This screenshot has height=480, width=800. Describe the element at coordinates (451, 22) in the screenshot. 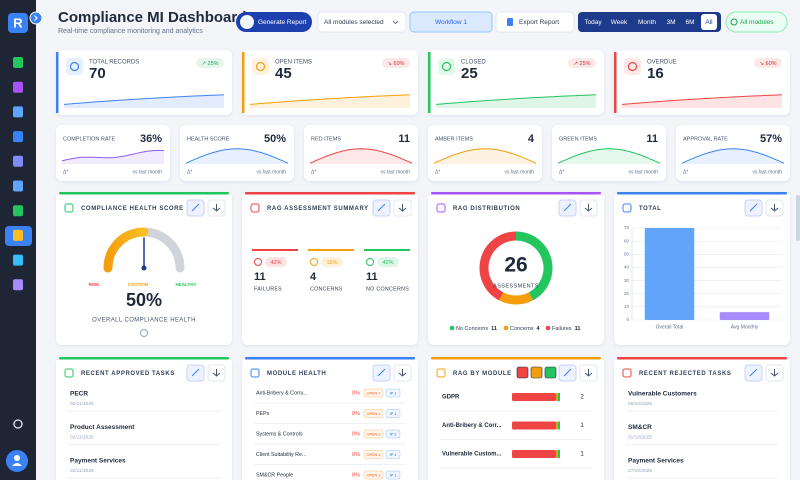

I see `workflow-button` at that location.